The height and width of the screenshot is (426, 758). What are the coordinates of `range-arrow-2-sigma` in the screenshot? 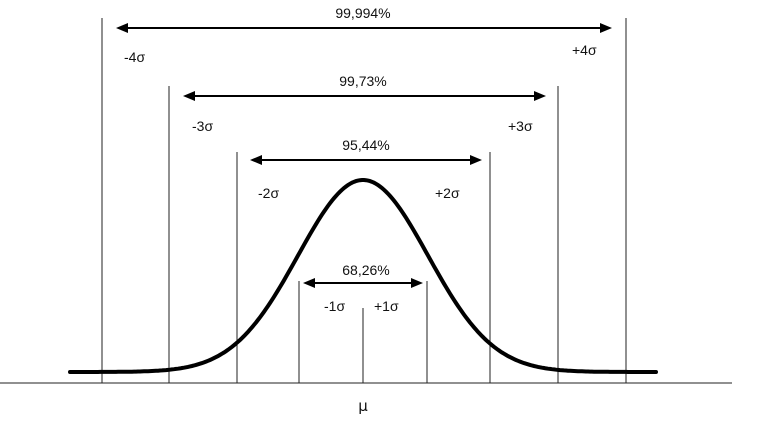 It's located at (366, 160).